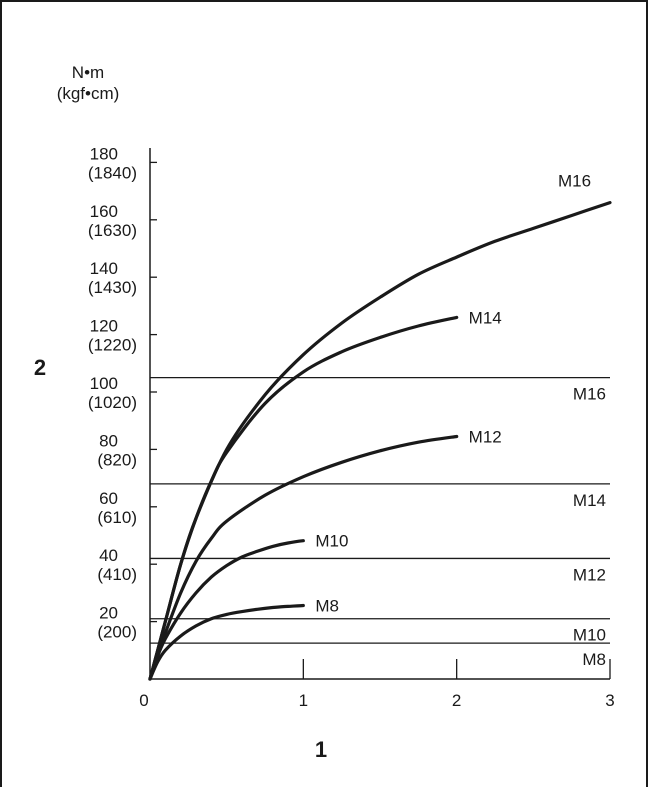 Image resolution: width=648 pixels, height=787 pixels. What do you see at coordinates (104, 326) in the screenshot?
I see `y-tick-label-120: 120` at bounding box center [104, 326].